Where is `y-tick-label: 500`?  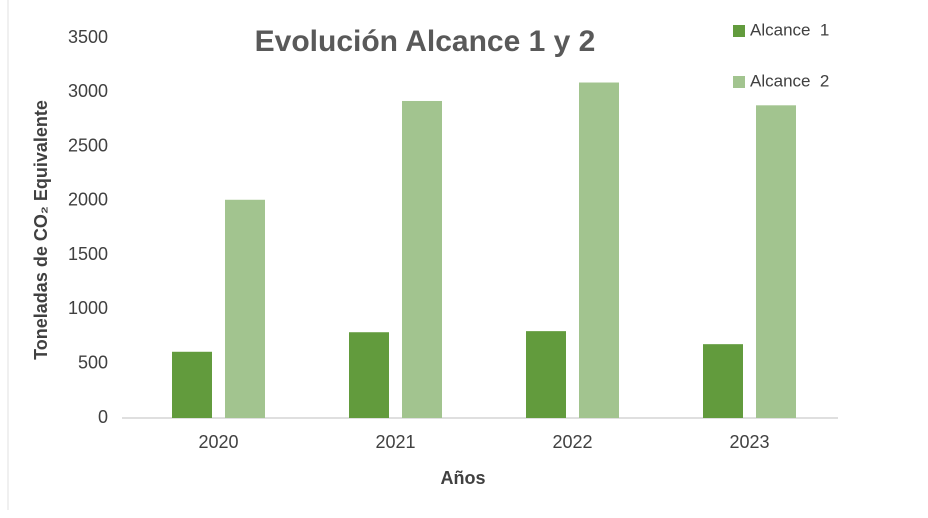
y-tick-label: 500 is located at coordinates (93, 362).